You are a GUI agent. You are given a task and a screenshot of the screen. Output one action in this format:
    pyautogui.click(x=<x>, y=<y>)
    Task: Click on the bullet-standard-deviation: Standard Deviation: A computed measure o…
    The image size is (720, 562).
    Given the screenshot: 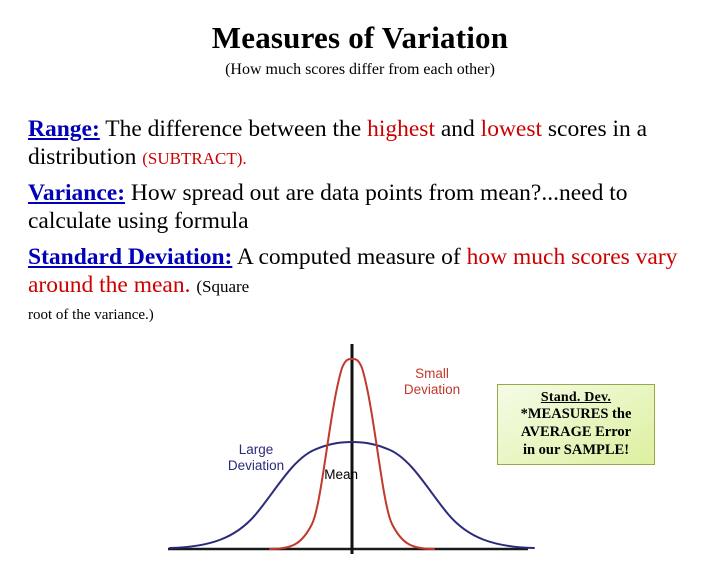 What is the action you would take?
    pyautogui.click(x=362, y=271)
    